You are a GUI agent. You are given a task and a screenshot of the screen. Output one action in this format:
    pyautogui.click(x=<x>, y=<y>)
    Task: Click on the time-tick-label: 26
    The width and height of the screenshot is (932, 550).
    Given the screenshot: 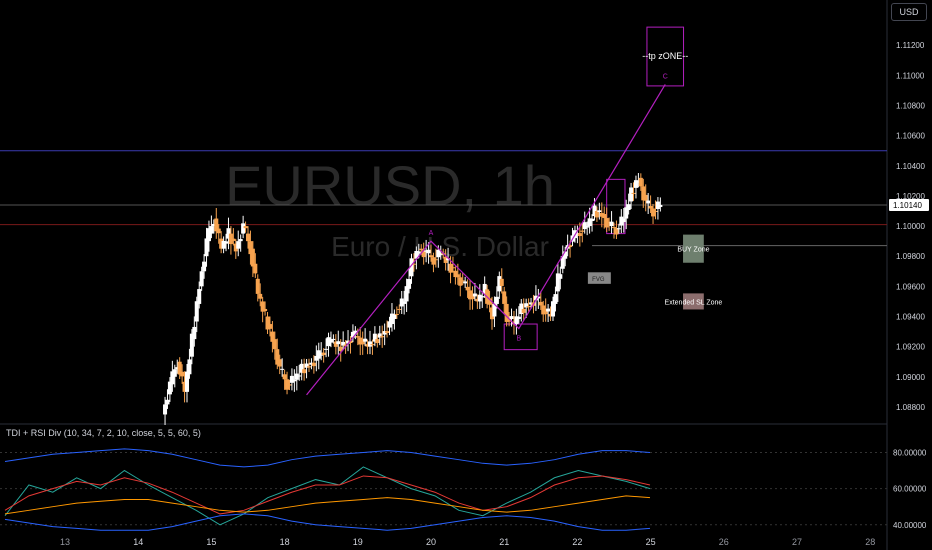 What is the action you would take?
    pyautogui.click(x=724, y=542)
    